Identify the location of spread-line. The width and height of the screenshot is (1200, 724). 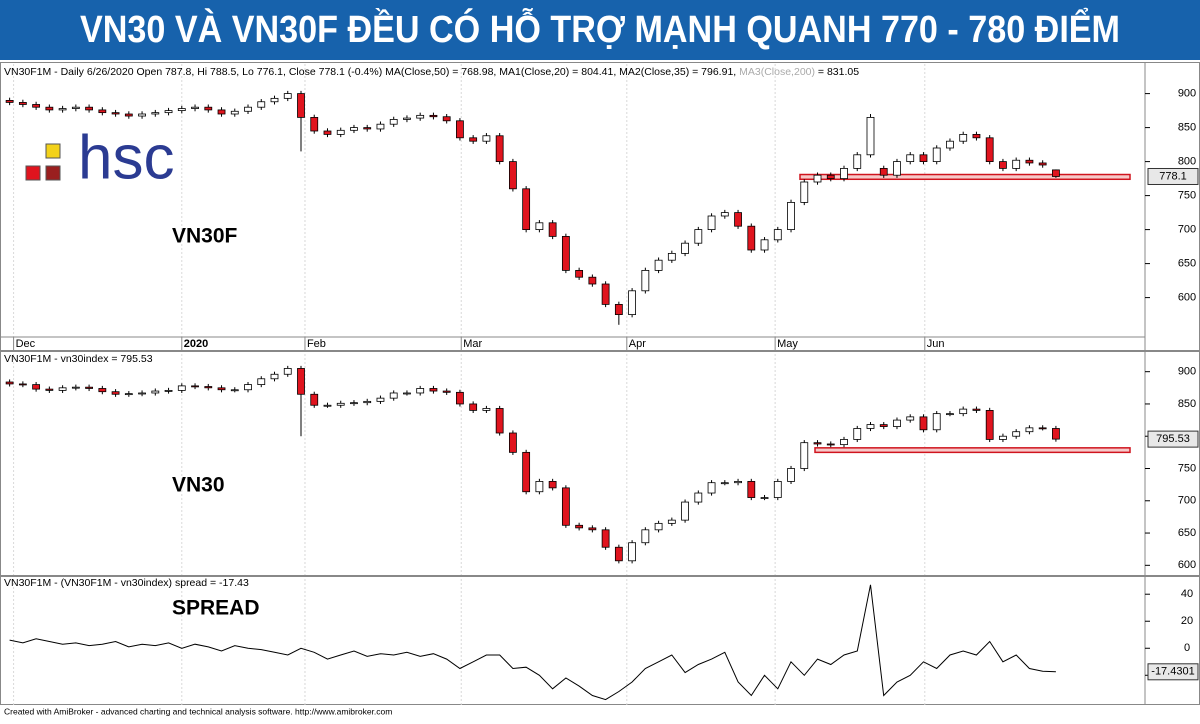
(532, 642).